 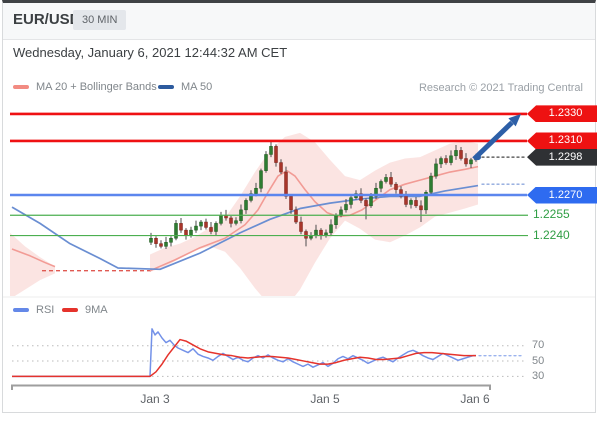 What do you see at coordinates (475, 399) in the screenshot?
I see `x-axis-label-jan6: Jan 6` at bounding box center [475, 399].